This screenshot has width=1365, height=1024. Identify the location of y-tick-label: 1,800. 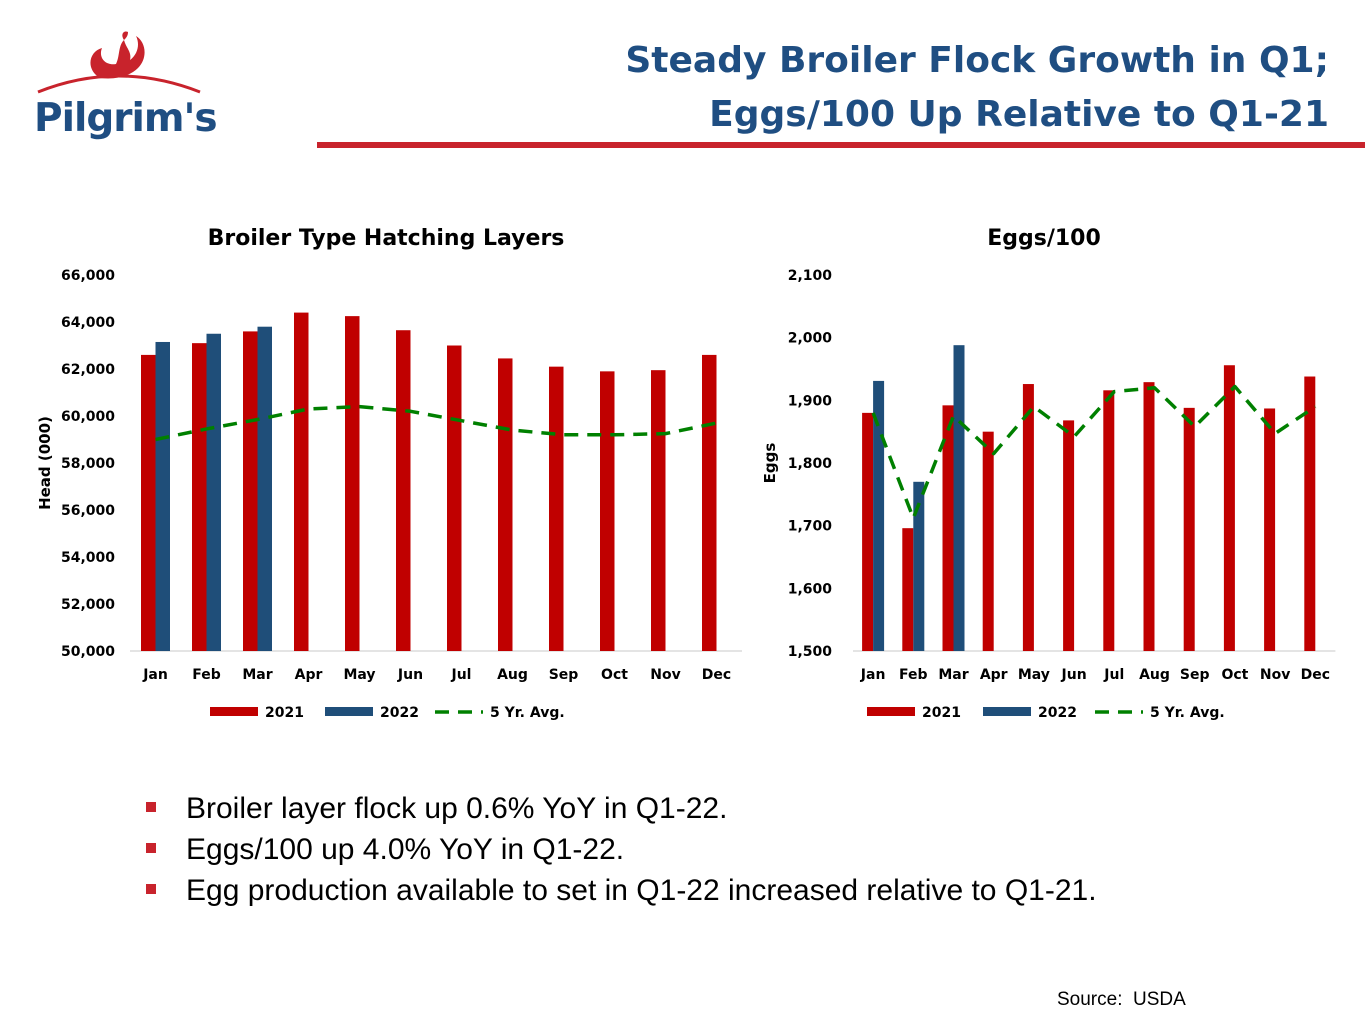
(810, 464).